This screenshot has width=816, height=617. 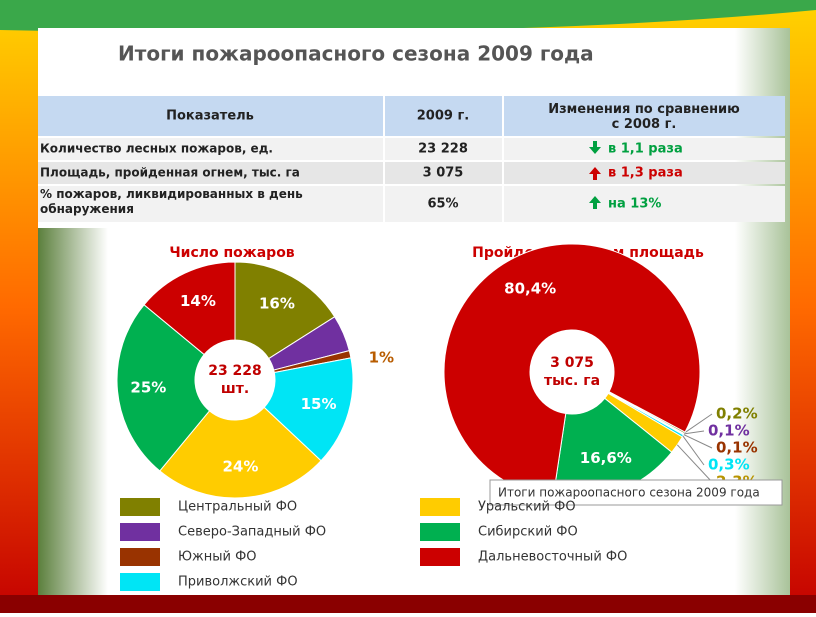 I want to click on tooltip-box, so click(x=636, y=492).